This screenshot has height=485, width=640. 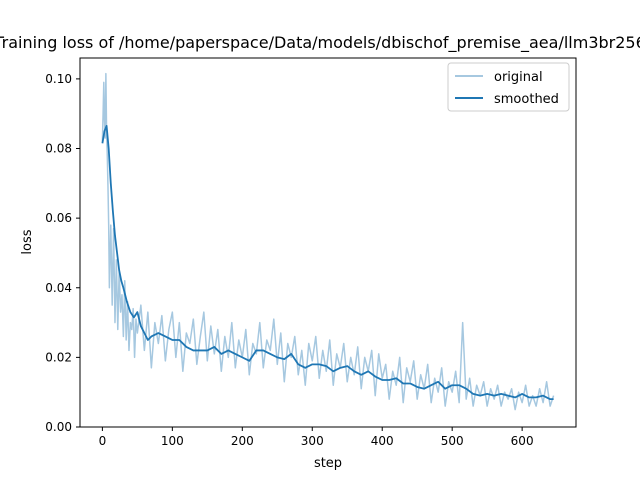 What do you see at coordinates (312, 441) in the screenshot?
I see `x-tick-label: 300` at bounding box center [312, 441].